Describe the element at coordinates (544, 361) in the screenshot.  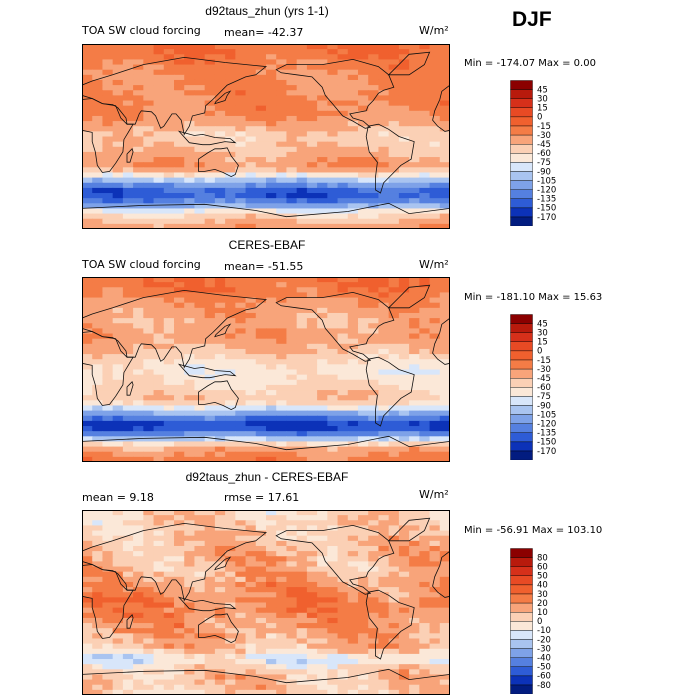
I see `colorbar-tick-label: -15` at that location.